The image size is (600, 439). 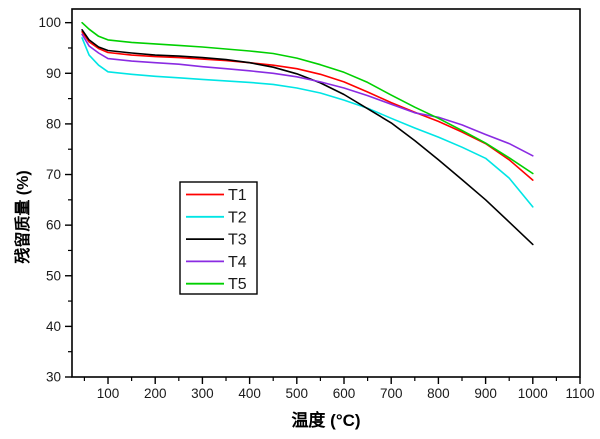 I want to click on x-tick-label: 300, so click(x=202, y=393).